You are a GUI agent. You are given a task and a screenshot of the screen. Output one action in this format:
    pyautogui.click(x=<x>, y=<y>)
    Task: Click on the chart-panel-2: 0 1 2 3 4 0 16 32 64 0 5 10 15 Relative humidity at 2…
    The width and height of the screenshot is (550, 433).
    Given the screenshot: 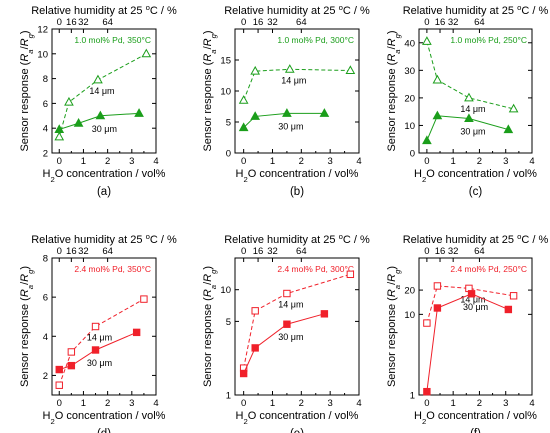 What is the action you would take?
    pyautogui.click(x=286, y=101)
    